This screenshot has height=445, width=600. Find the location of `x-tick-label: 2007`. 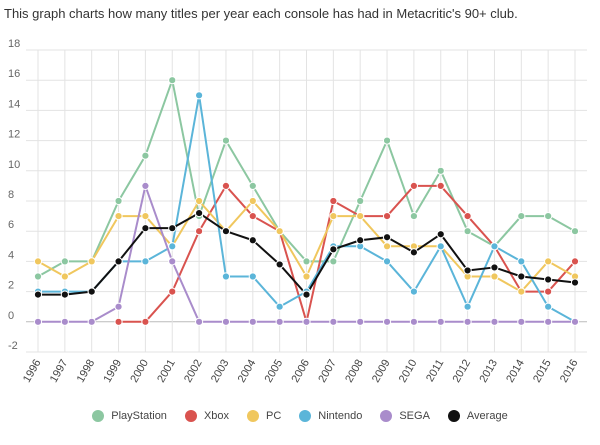

x-tick-label: 2007 is located at coordinates (327, 371).